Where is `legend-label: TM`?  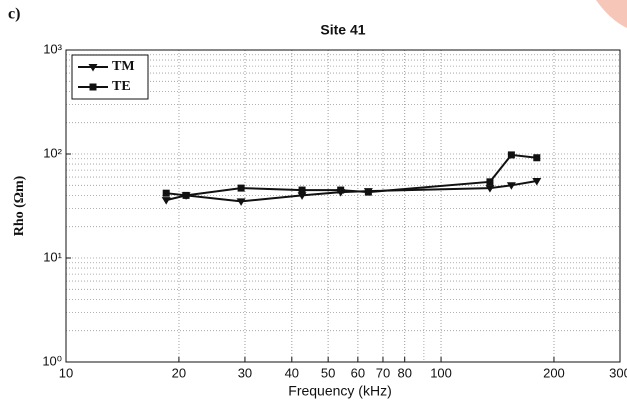 legend-label: TM is located at coordinates (123, 66).